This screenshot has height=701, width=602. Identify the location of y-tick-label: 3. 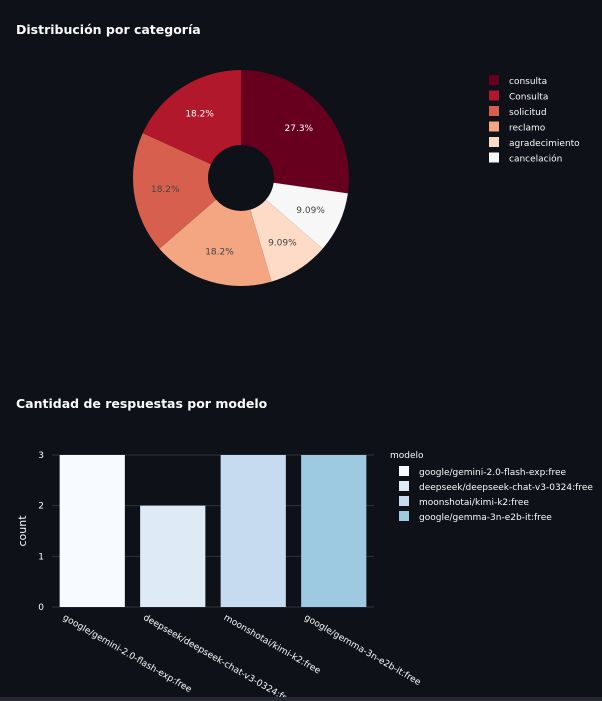
(41, 456).